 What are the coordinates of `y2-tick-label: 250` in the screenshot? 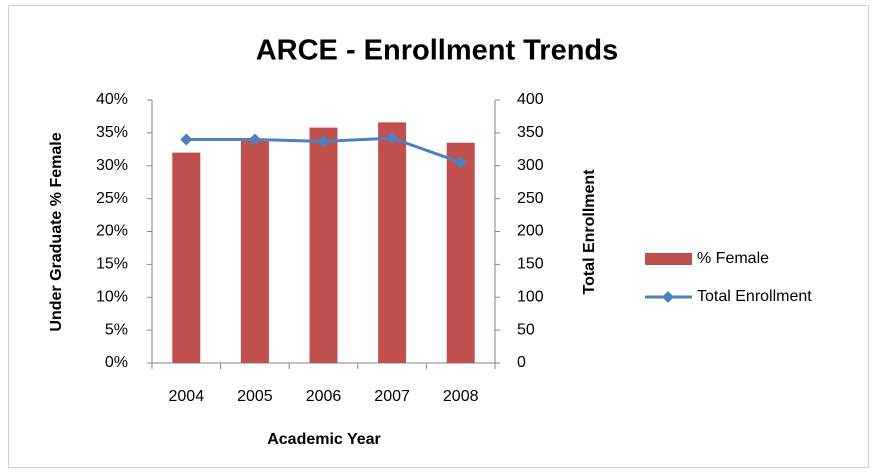 It's located at (530, 198).